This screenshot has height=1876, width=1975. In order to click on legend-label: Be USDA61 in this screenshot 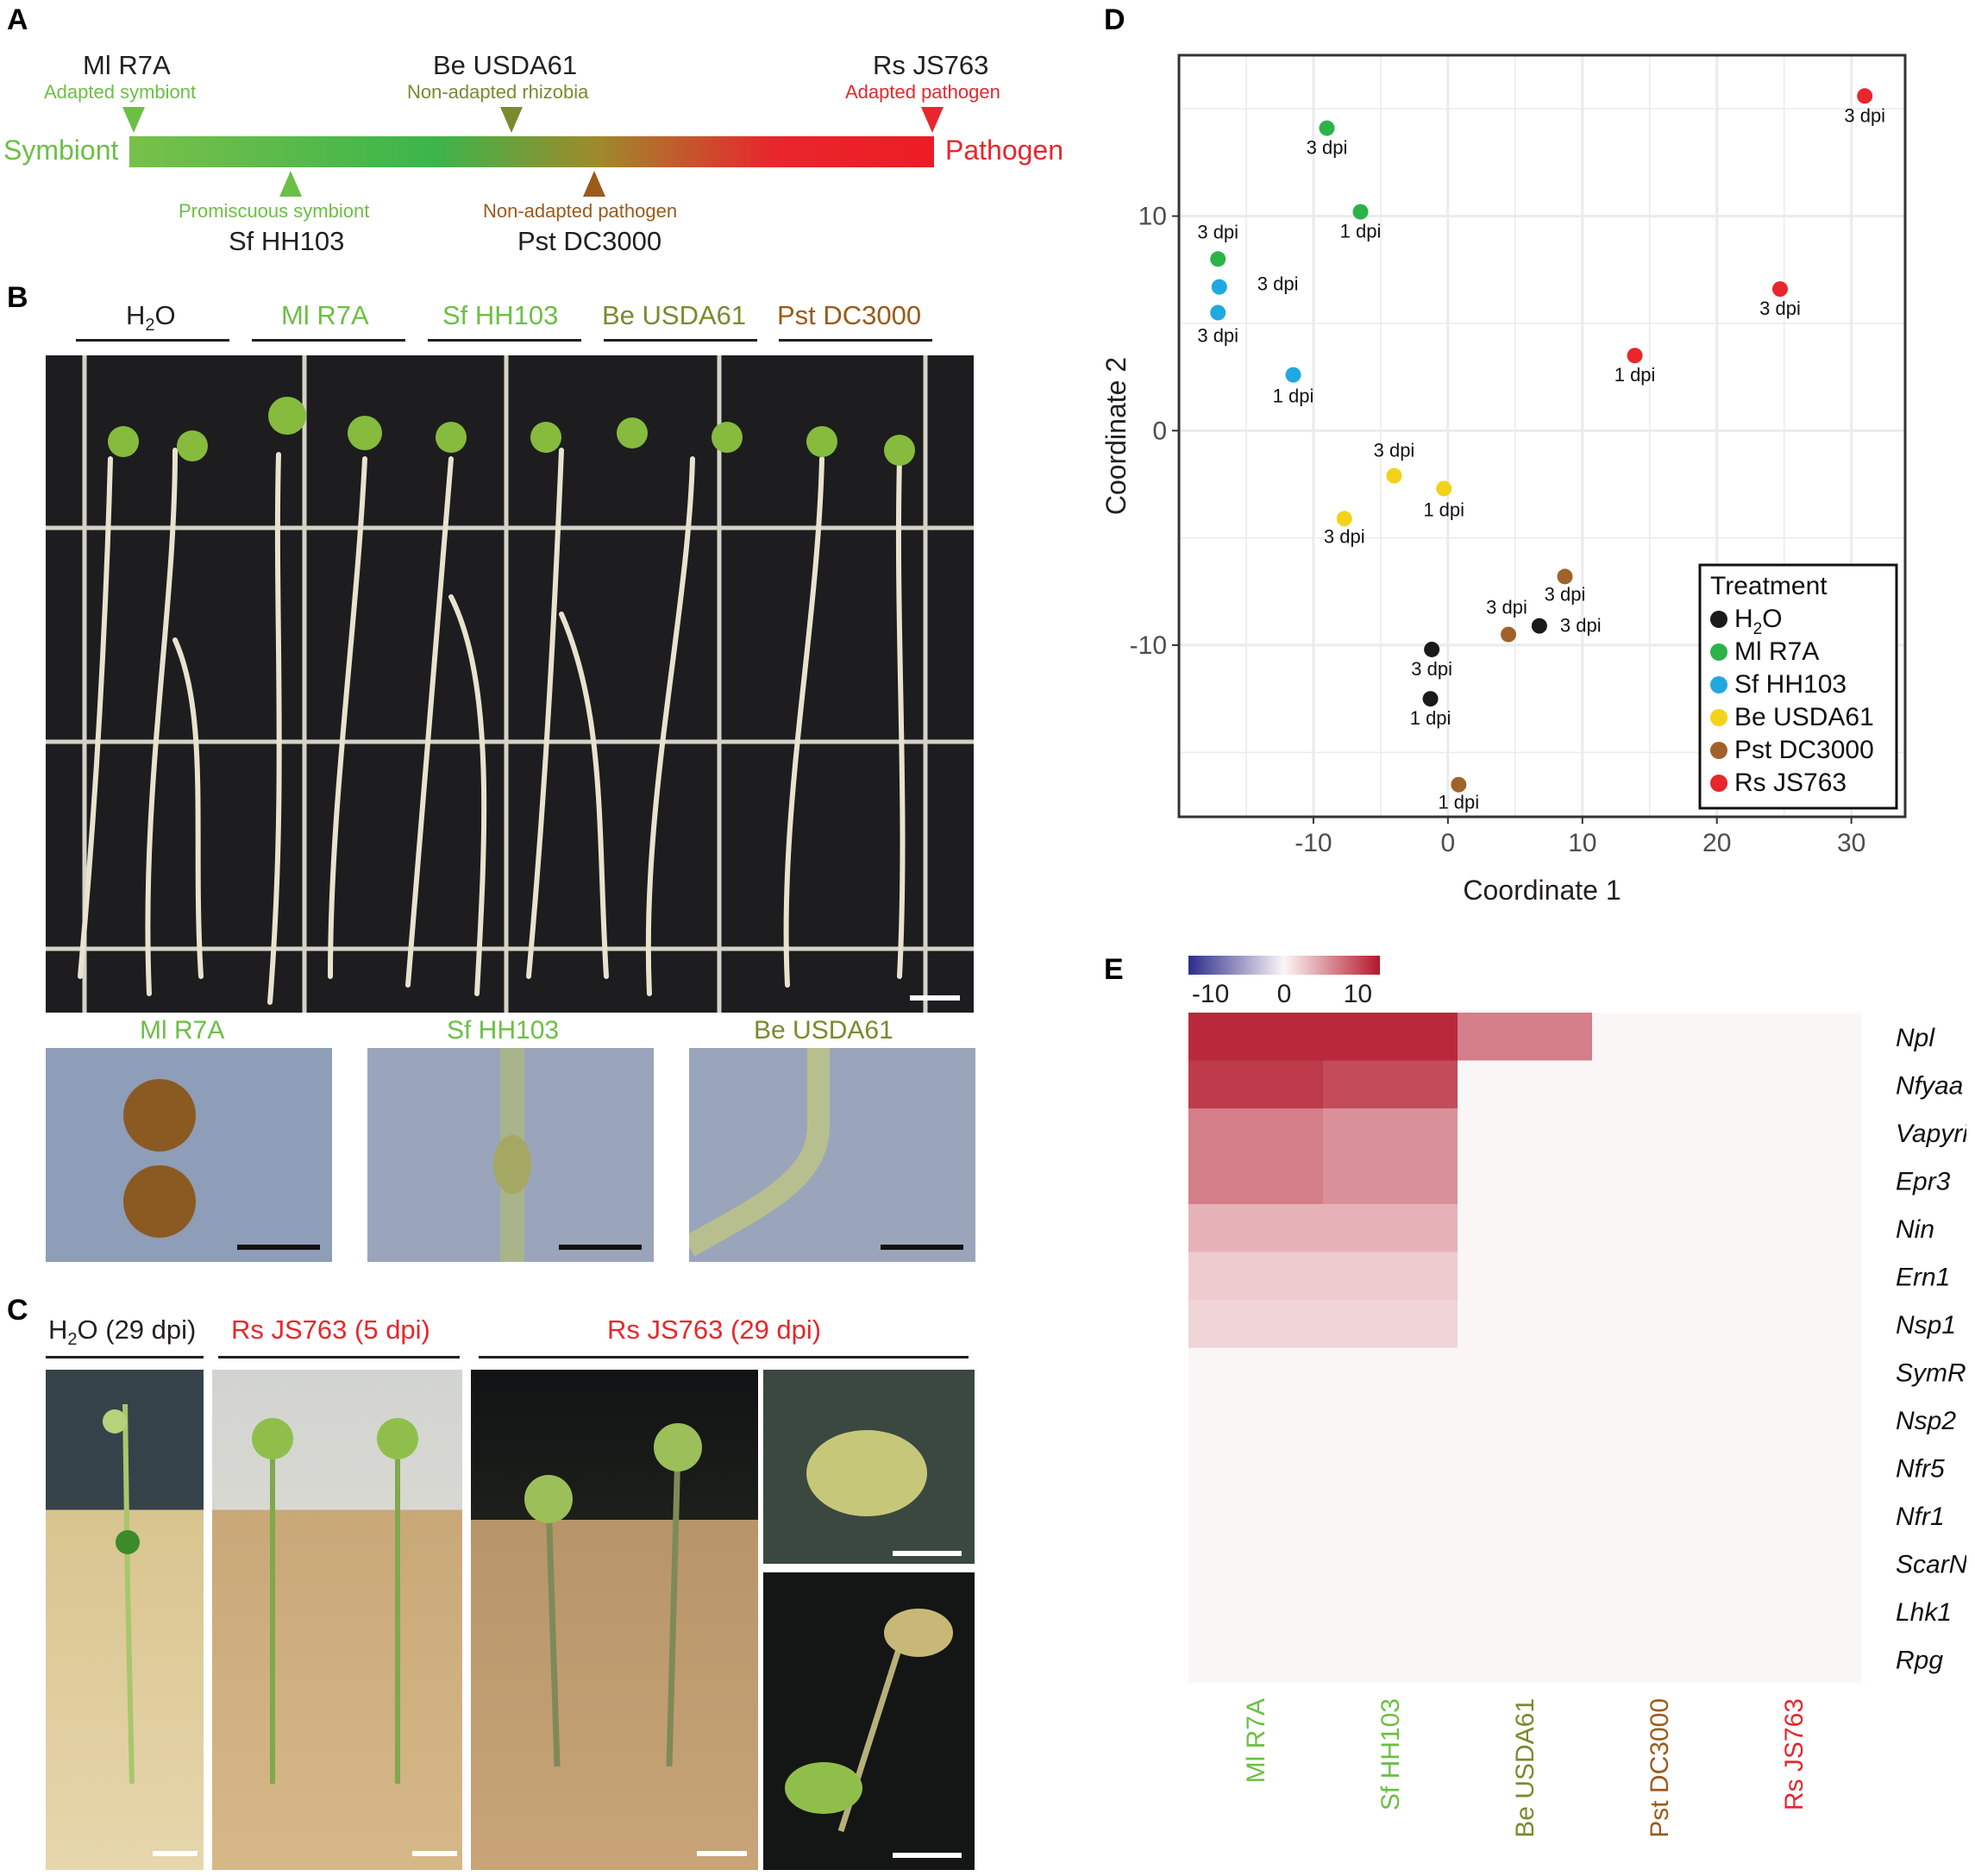, I will do `click(1804, 717)`.